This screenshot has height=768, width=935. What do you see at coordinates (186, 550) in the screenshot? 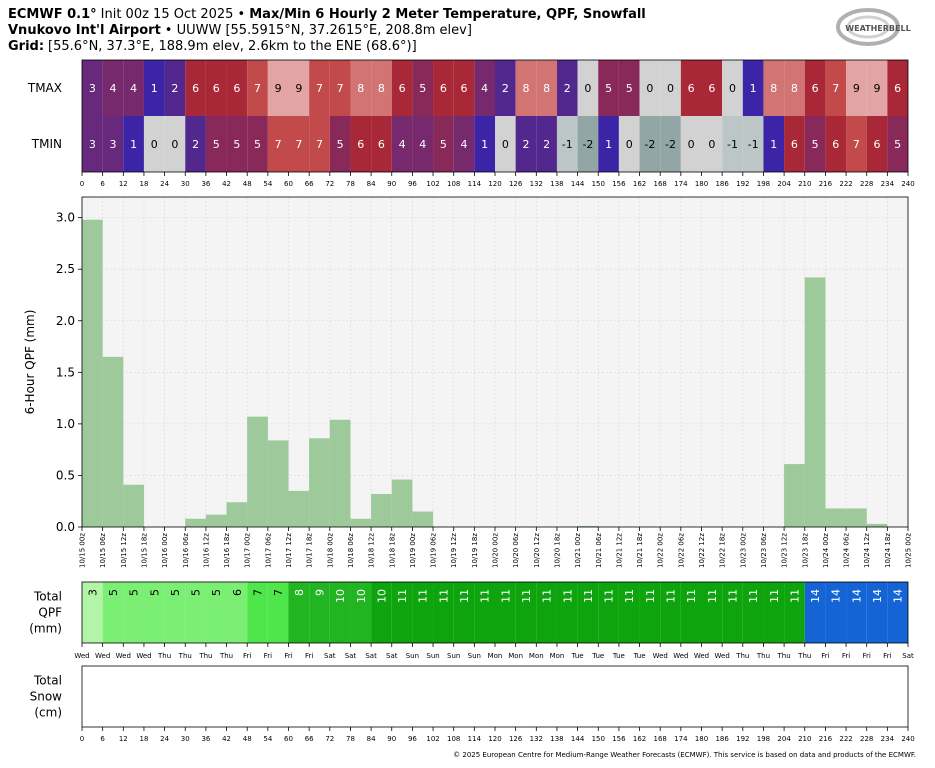
I see `x-tick-label: 10/16 06z` at bounding box center [186, 550].